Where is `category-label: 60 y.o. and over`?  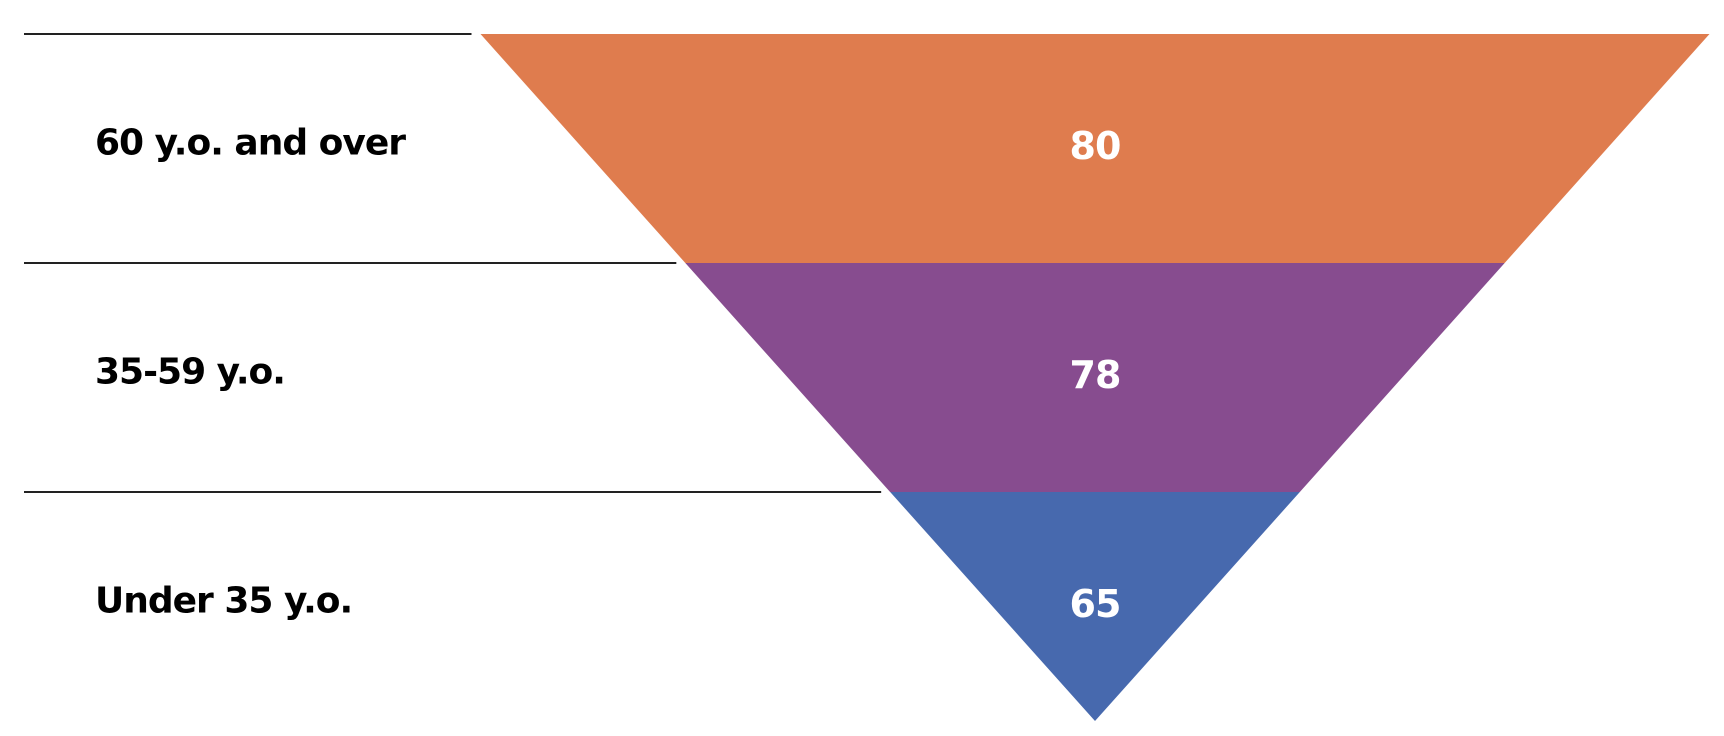 category-label: 60 y.o. and over is located at coordinates (250, 143).